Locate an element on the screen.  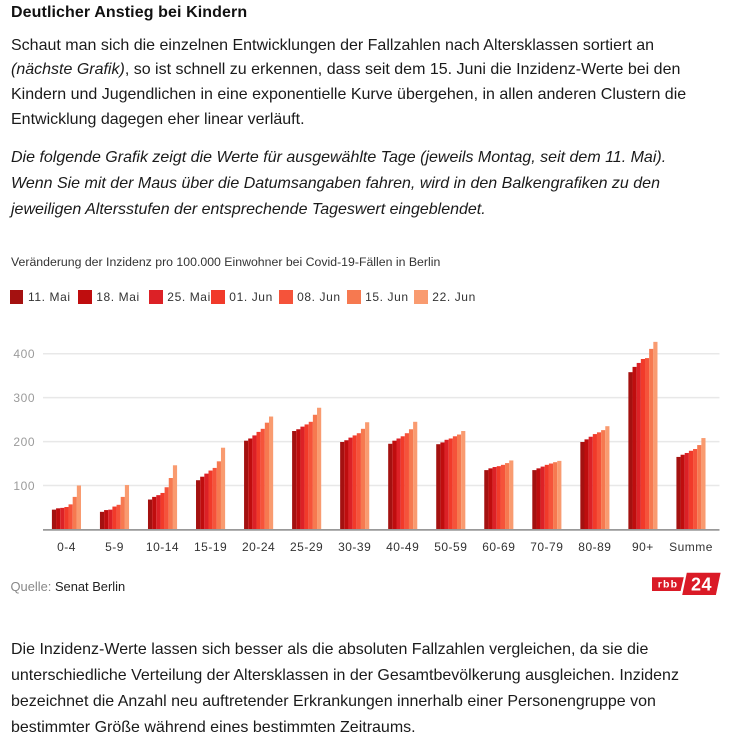
svg-text: rbb is located at coordinates (668, 585).